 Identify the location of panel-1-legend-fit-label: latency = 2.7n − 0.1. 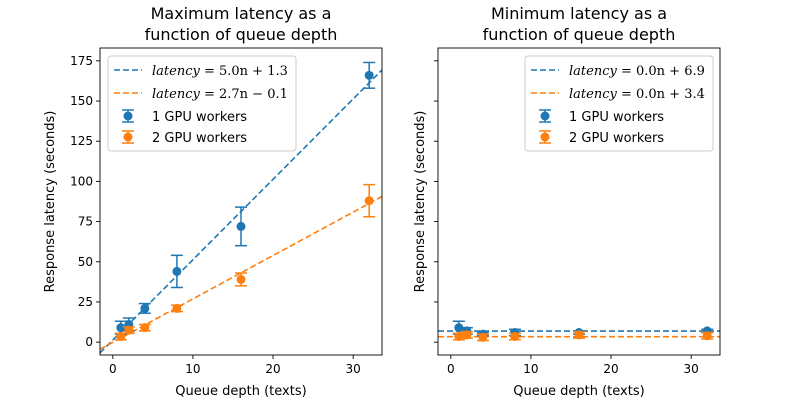
(220, 94).